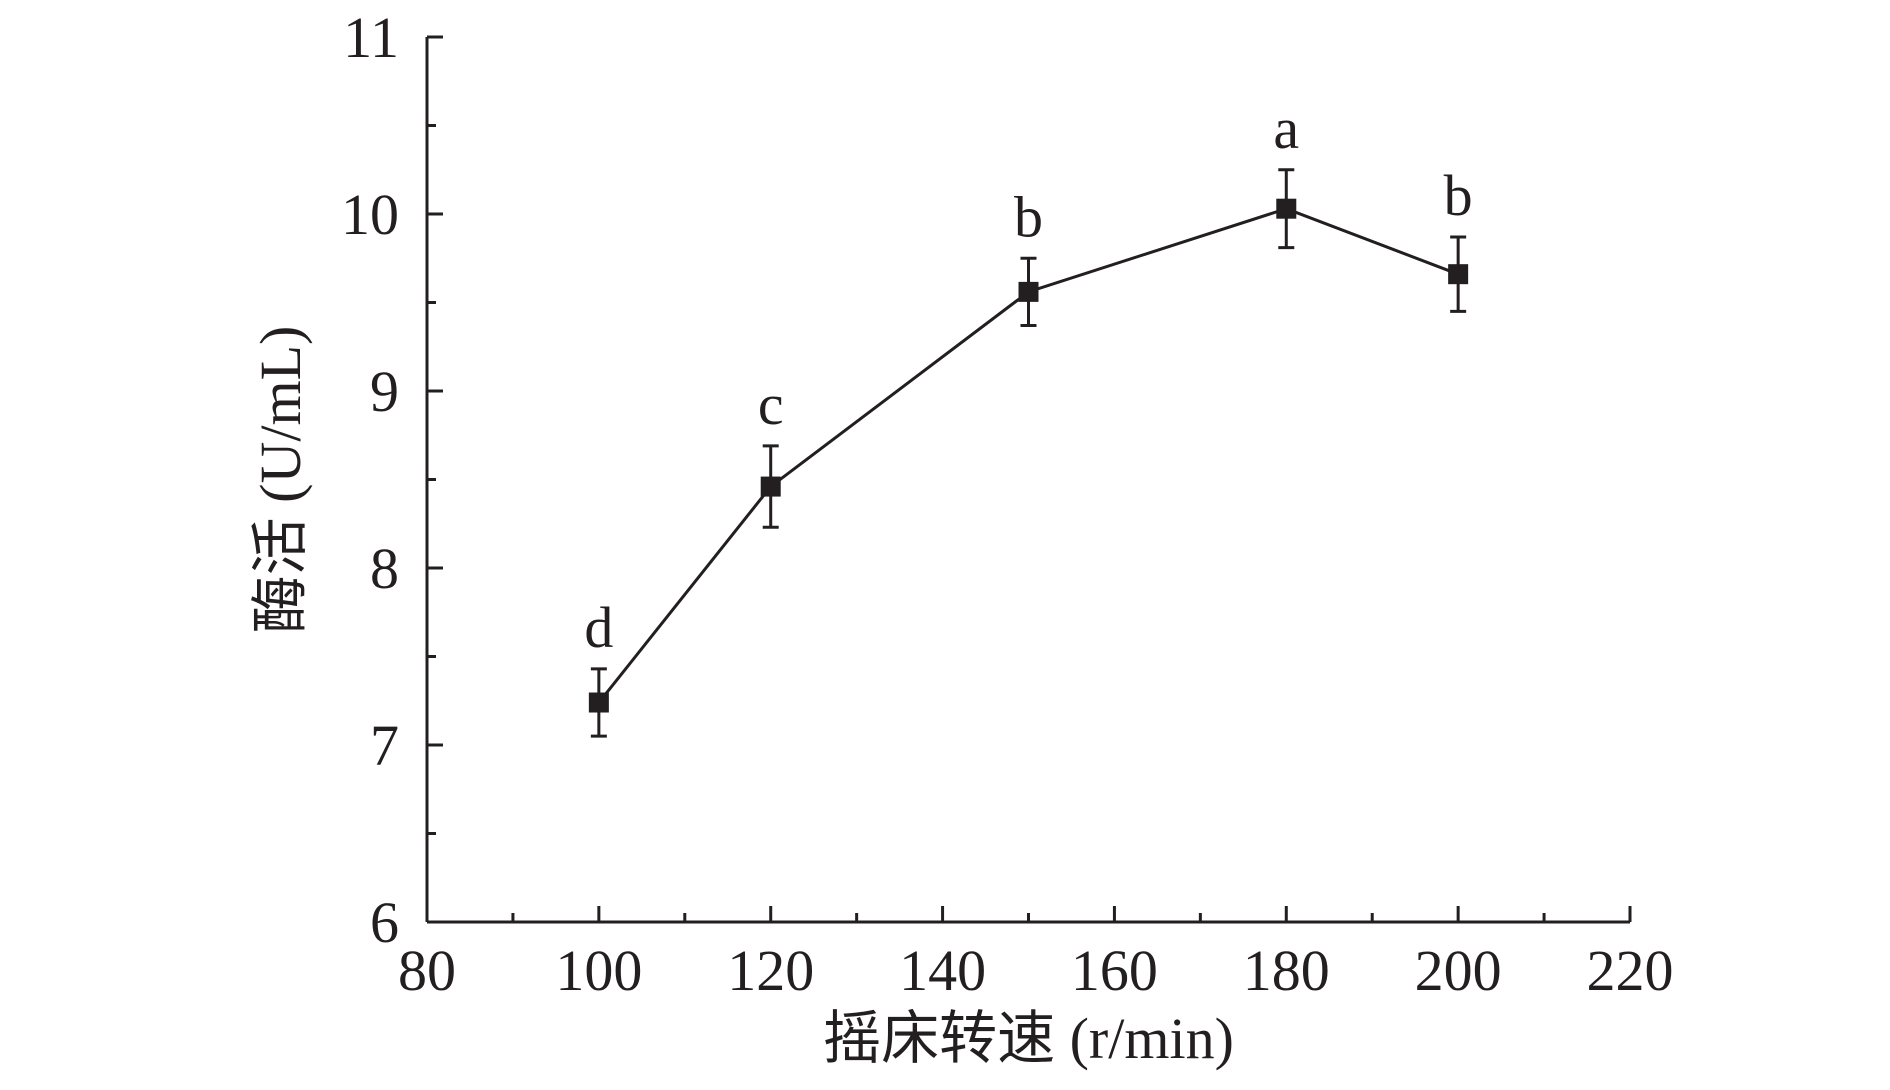  I want to click on x-tick-label: 100, so click(598, 970).